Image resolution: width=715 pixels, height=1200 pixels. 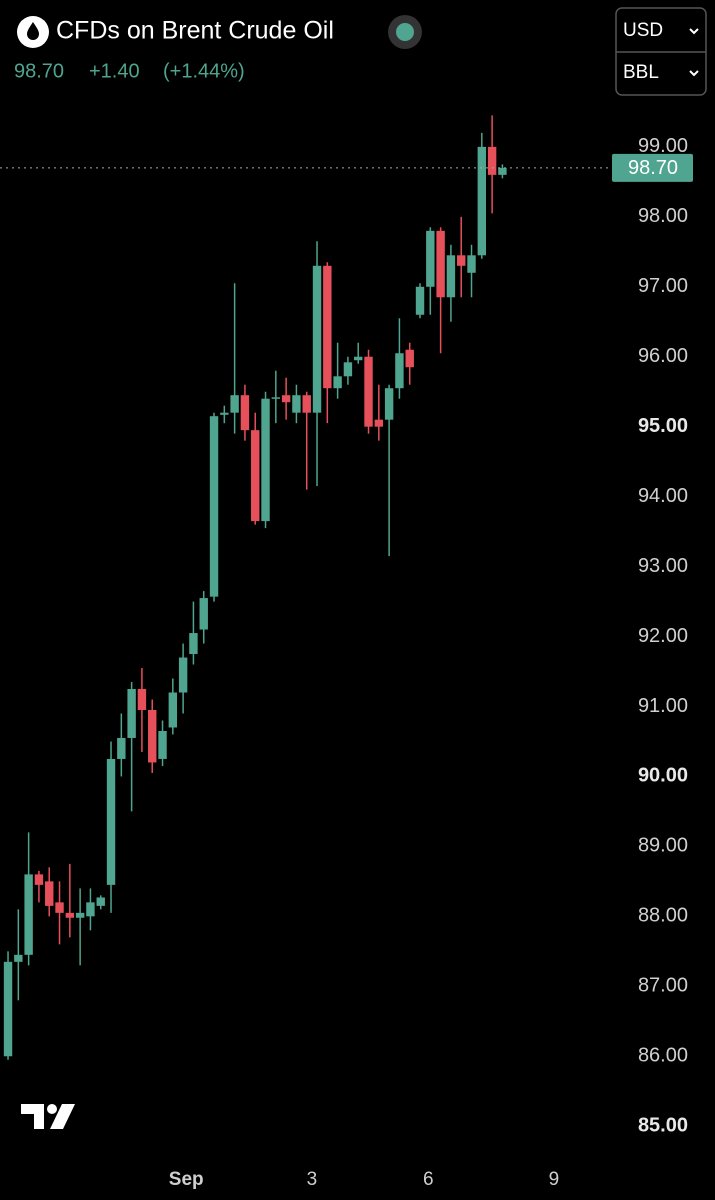 What do you see at coordinates (48, 1116) in the screenshot?
I see `tradingview-logo` at bounding box center [48, 1116].